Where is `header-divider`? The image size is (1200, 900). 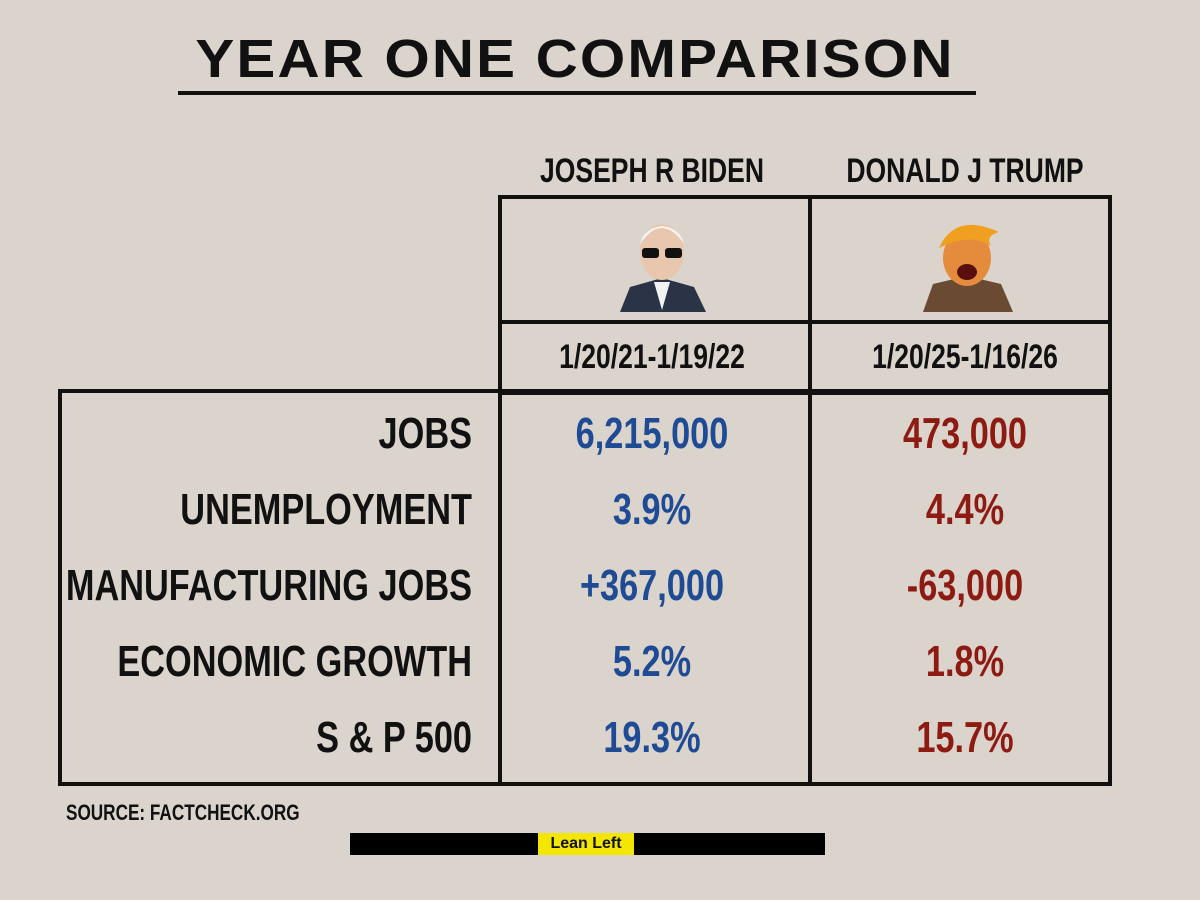 header-divider is located at coordinates (805, 322).